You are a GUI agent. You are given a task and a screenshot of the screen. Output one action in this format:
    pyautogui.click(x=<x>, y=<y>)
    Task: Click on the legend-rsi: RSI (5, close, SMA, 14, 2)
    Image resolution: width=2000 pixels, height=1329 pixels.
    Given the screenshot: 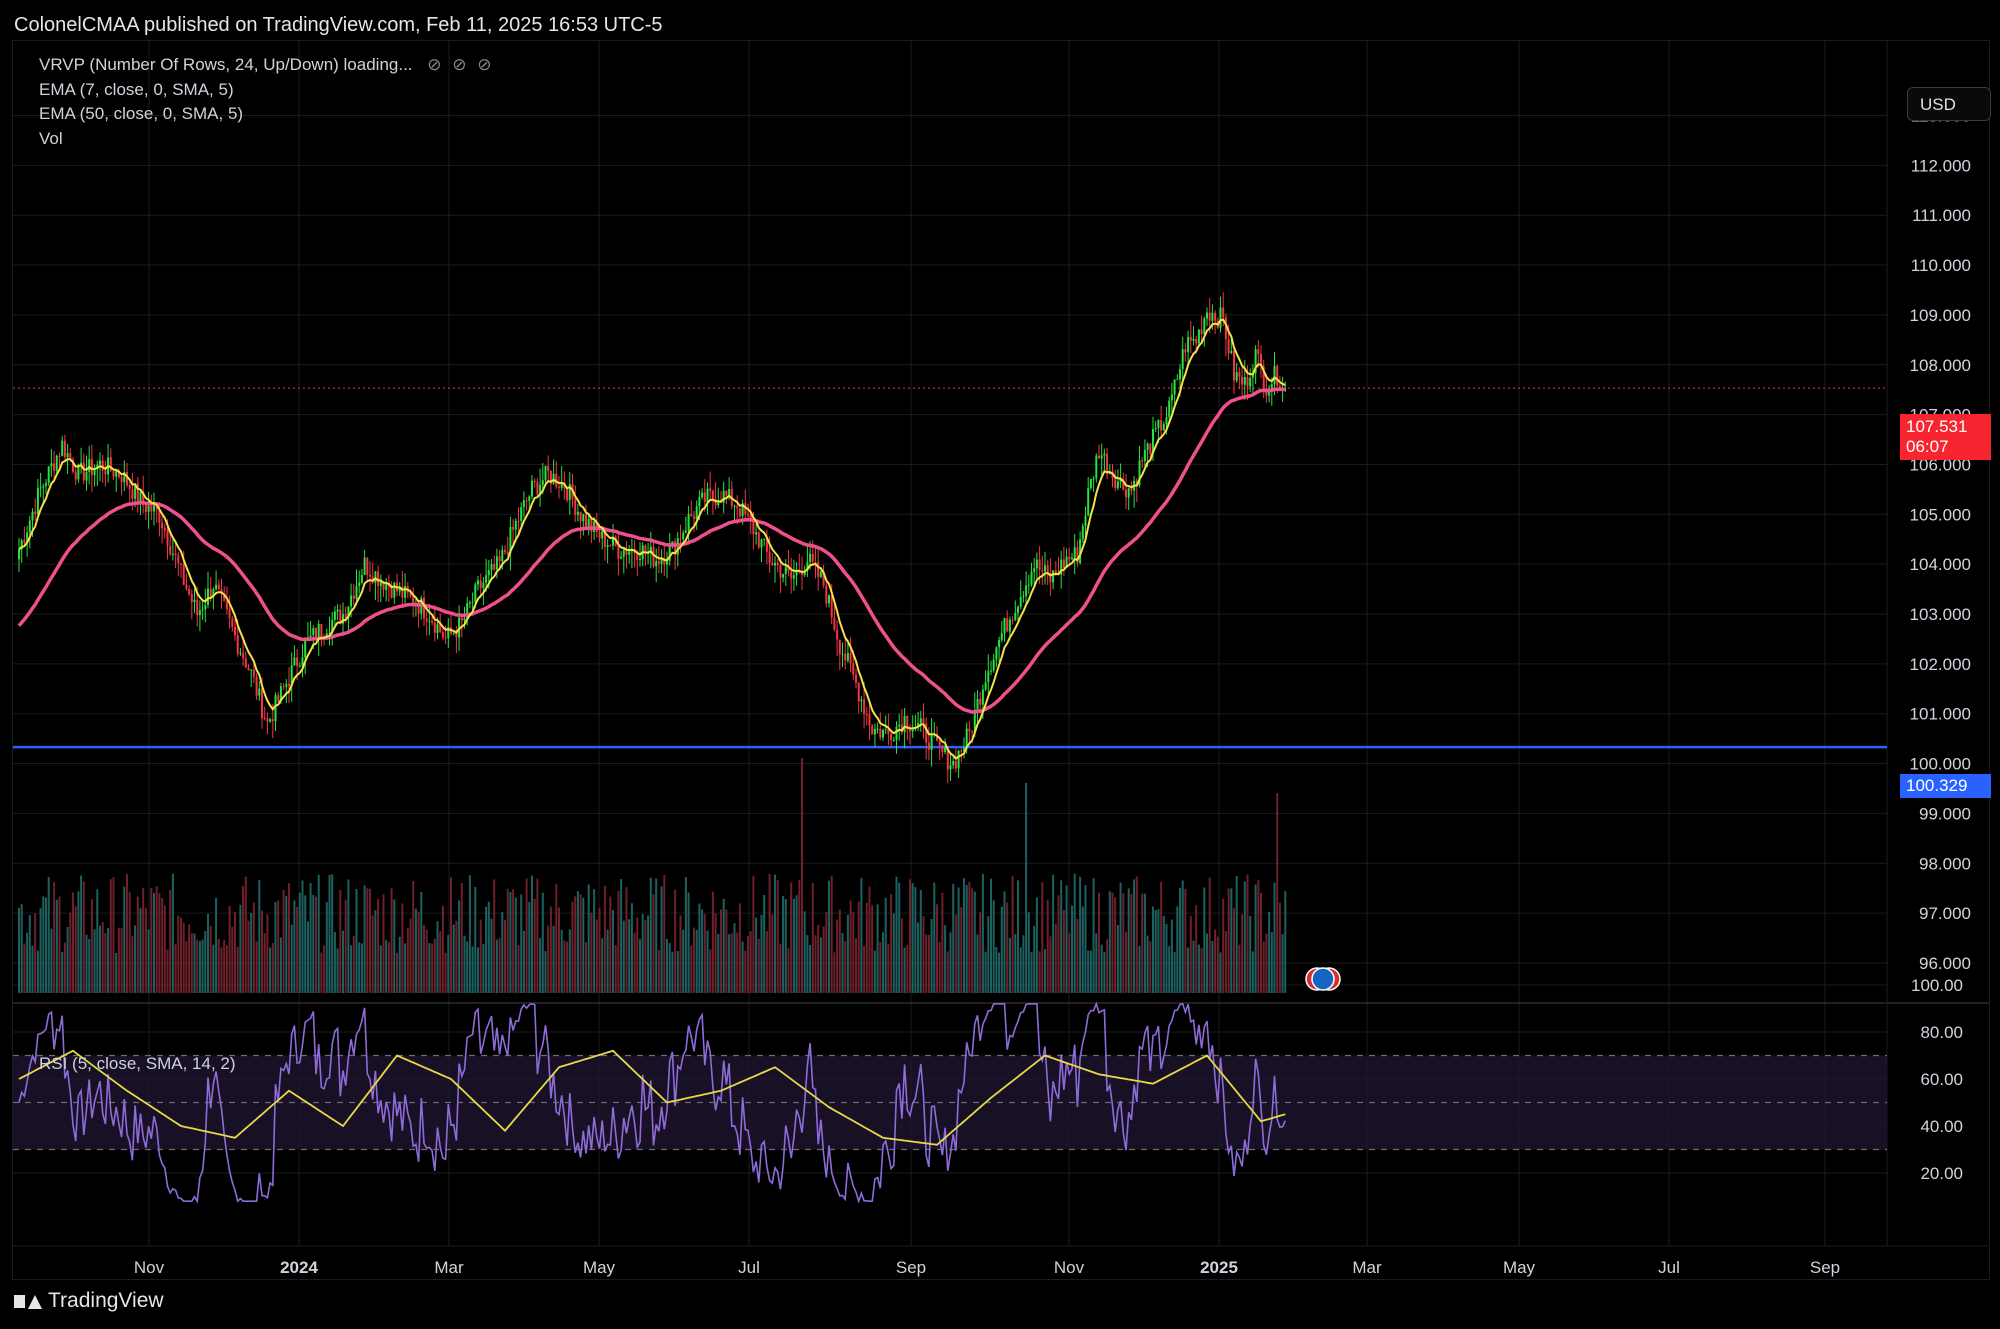 What is the action you would take?
    pyautogui.click(x=137, y=1063)
    